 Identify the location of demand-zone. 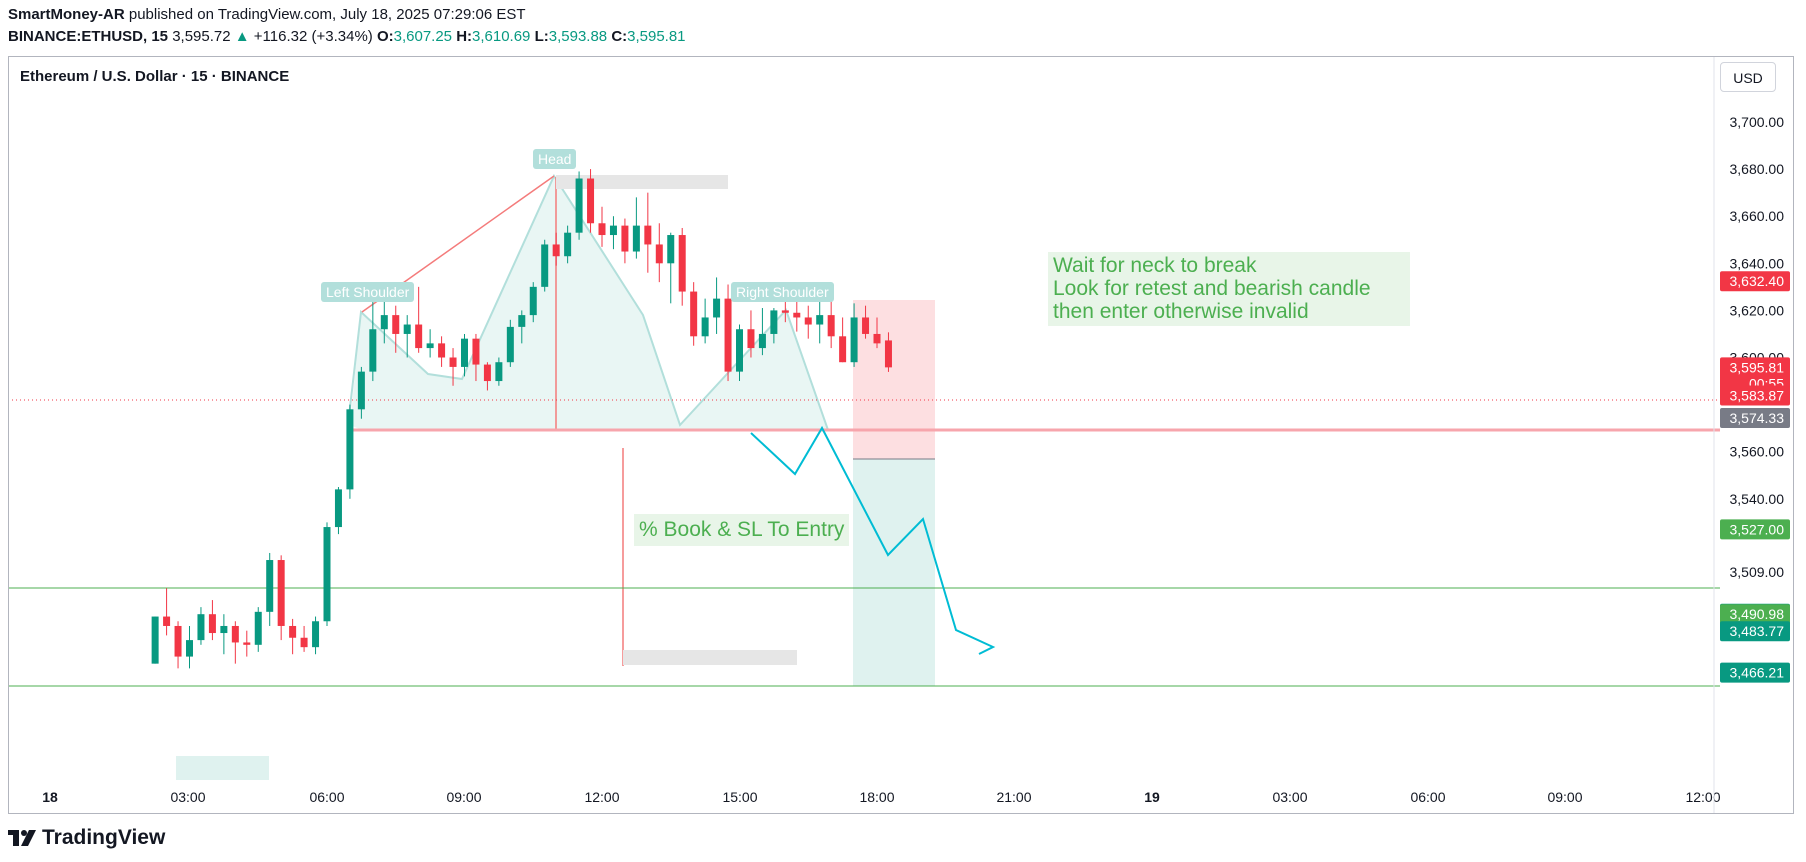
(222, 768).